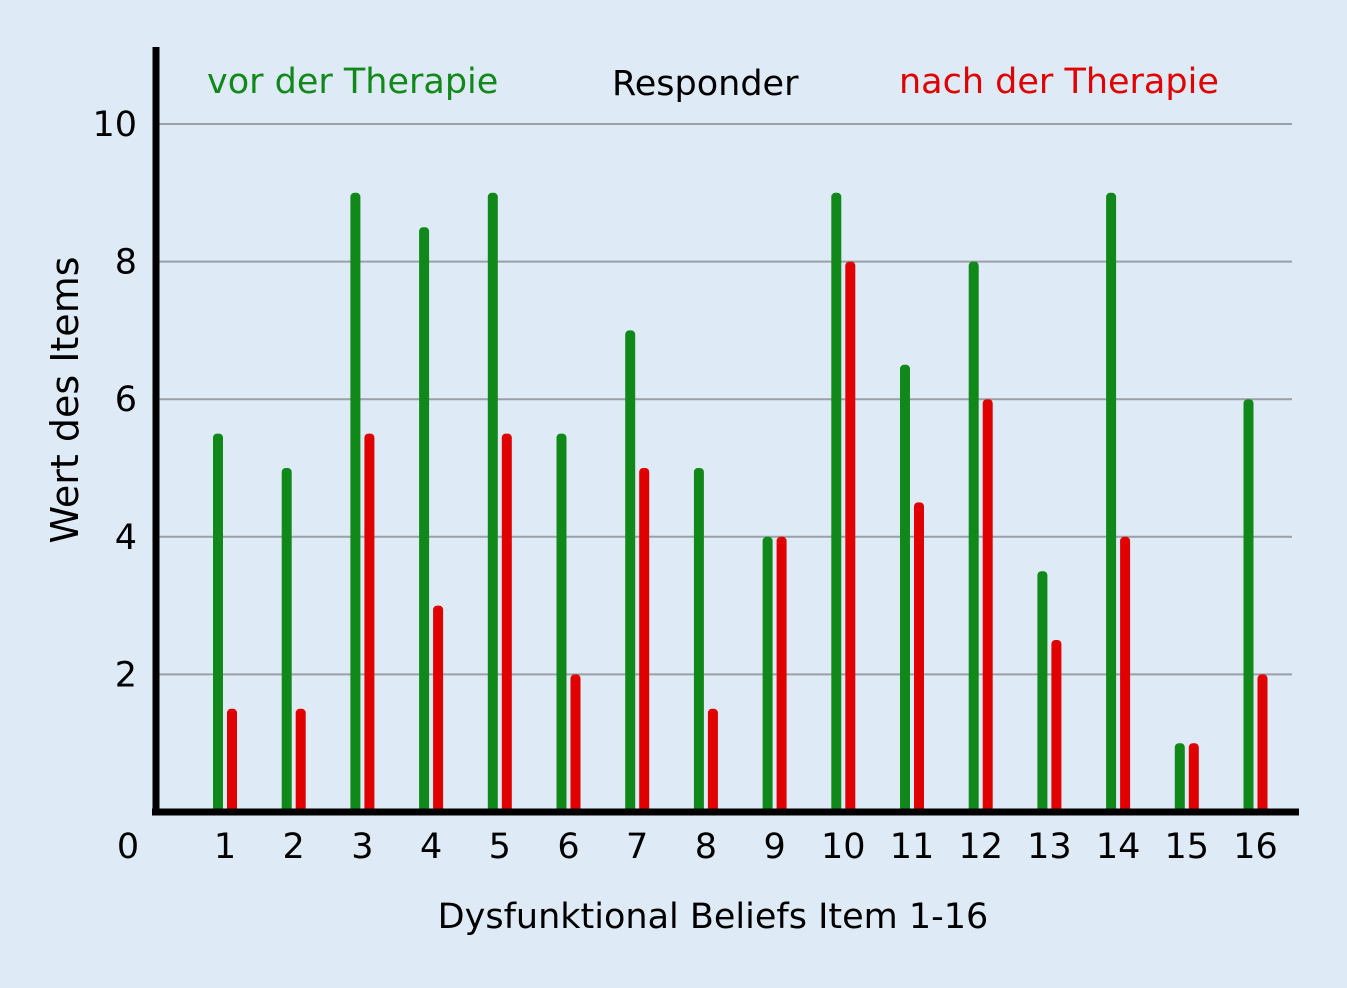 This screenshot has width=1347, height=988. I want to click on x-tick-label: 10, so click(843, 847).